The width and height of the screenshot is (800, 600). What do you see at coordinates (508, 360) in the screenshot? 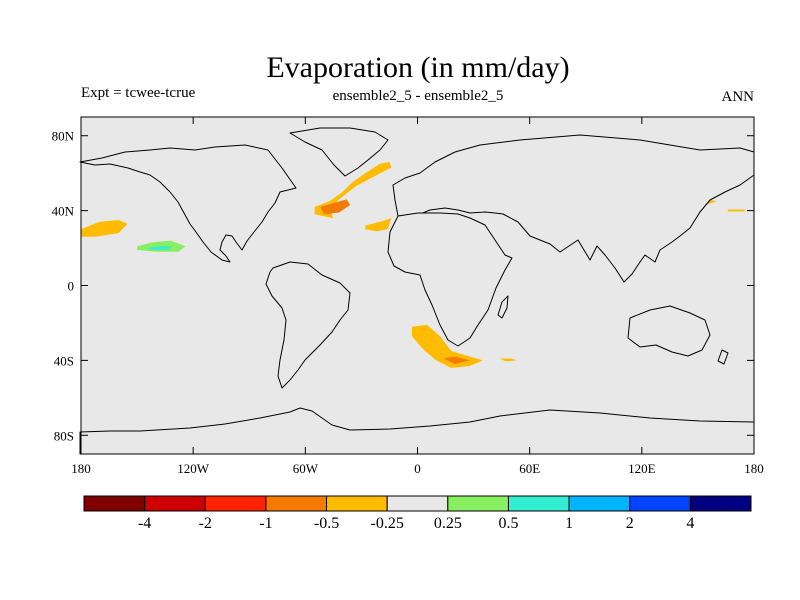
I see `indian-ocean-region` at bounding box center [508, 360].